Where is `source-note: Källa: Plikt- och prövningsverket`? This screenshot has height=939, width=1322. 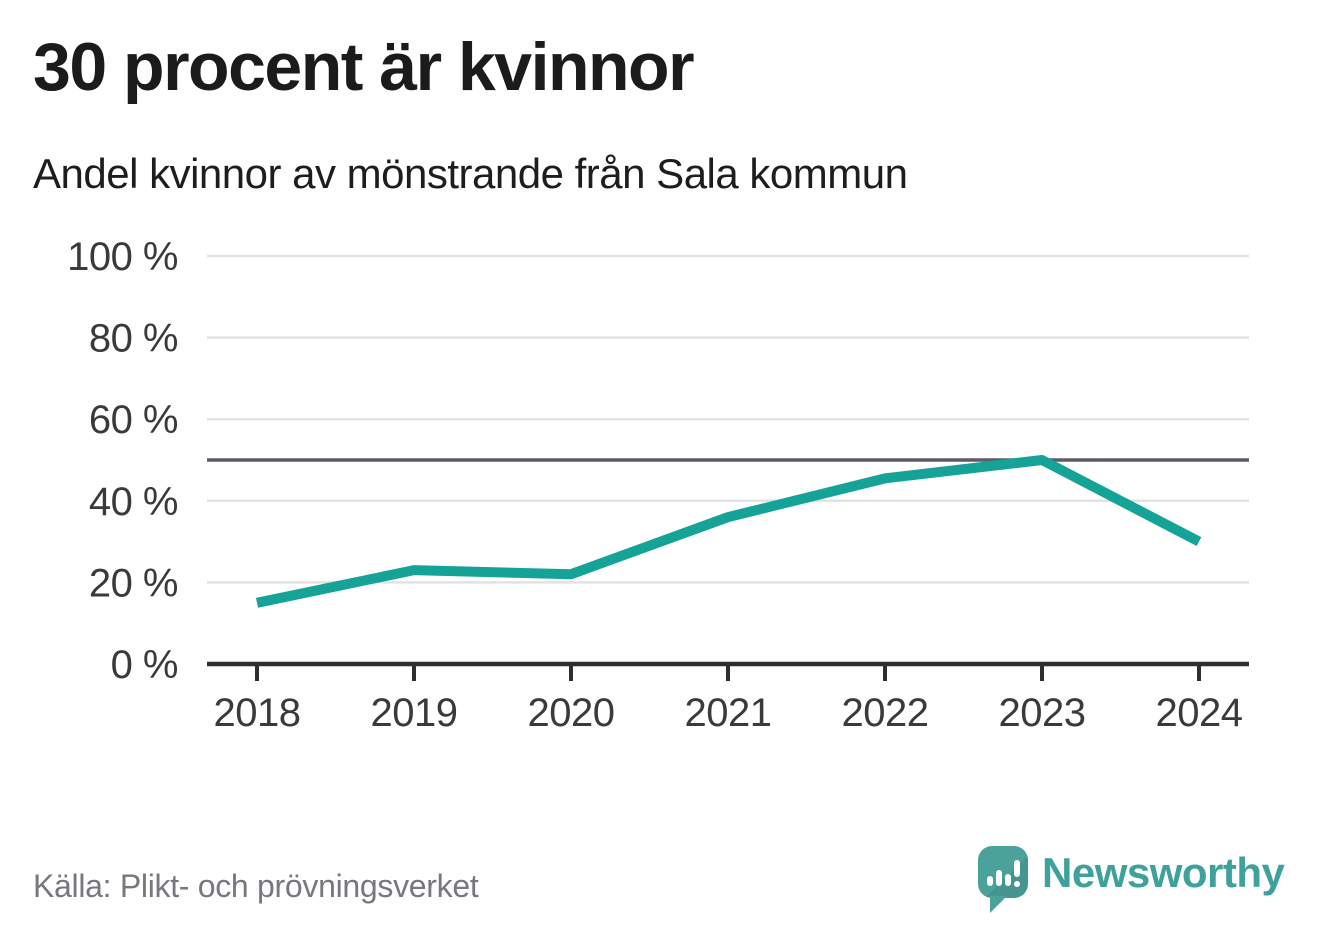 source-note: Källa: Plikt- och prövningsverket is located at coordinates (256, 886).